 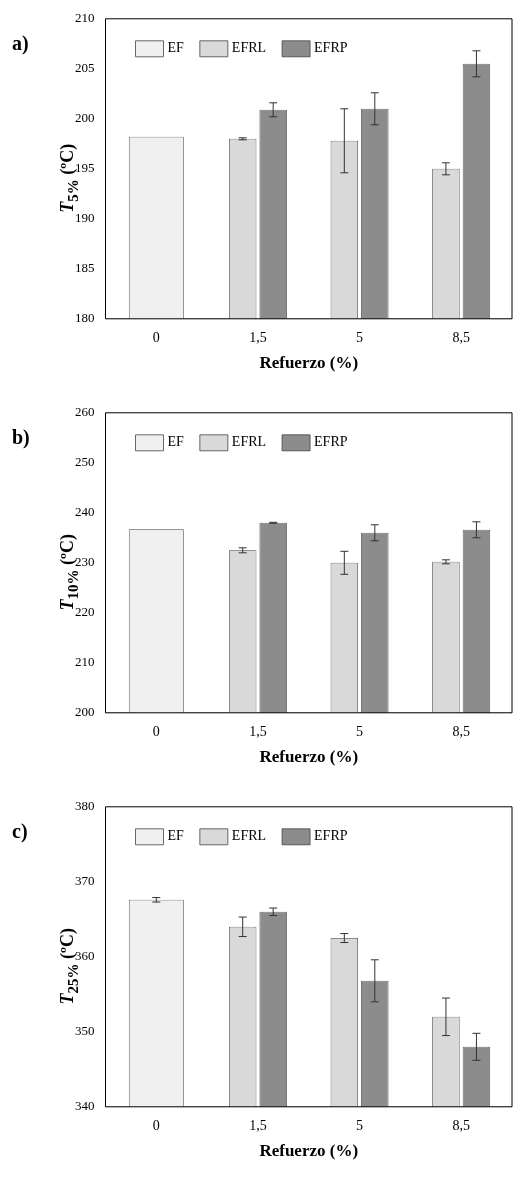 What do you see at coordinates (85, 1031) in the screenshot?
I see `y-tick-label: 350` at bounding box center [85, 1031].